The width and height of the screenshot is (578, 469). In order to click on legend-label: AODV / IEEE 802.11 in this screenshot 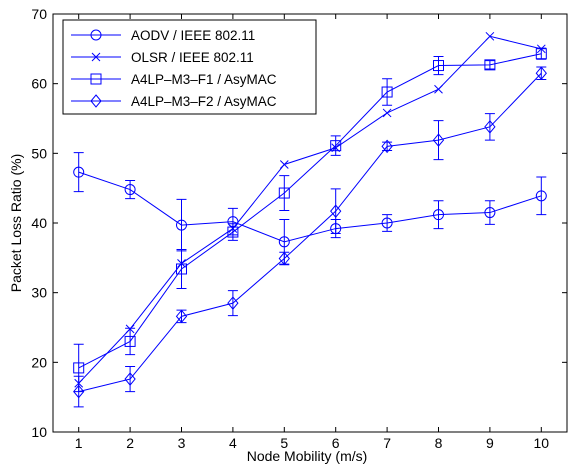, I will do `click(193, 35)`.